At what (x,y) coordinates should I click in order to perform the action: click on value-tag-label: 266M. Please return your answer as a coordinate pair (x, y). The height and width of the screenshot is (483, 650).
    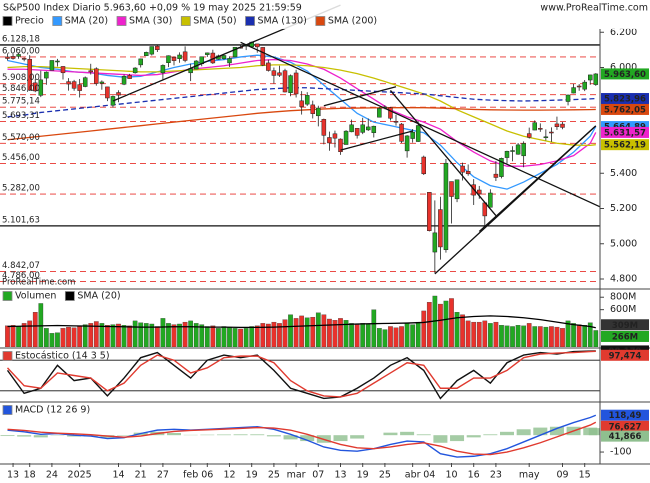
    Looking at the image, I should click on (625, 337).